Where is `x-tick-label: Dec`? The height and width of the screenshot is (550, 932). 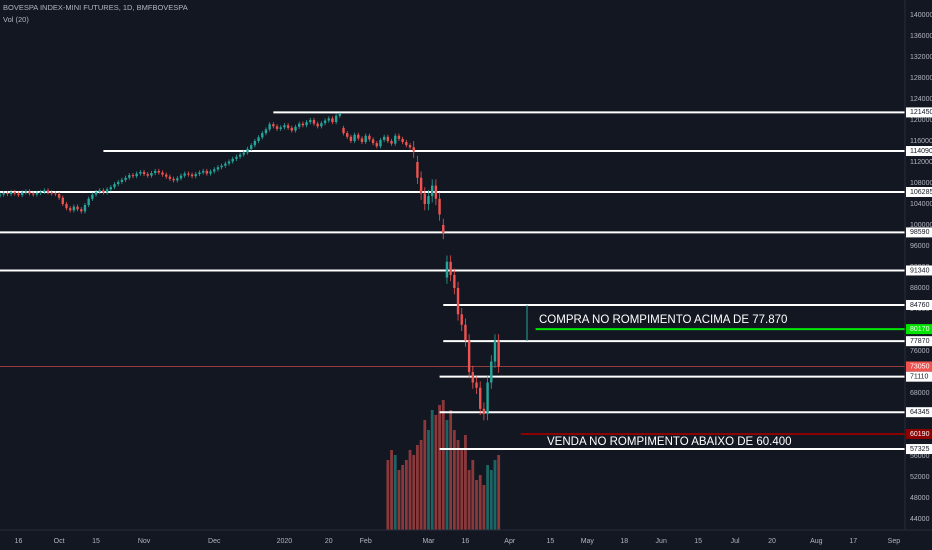 x-tick-label: Dec is located at coordinates (214, 541).